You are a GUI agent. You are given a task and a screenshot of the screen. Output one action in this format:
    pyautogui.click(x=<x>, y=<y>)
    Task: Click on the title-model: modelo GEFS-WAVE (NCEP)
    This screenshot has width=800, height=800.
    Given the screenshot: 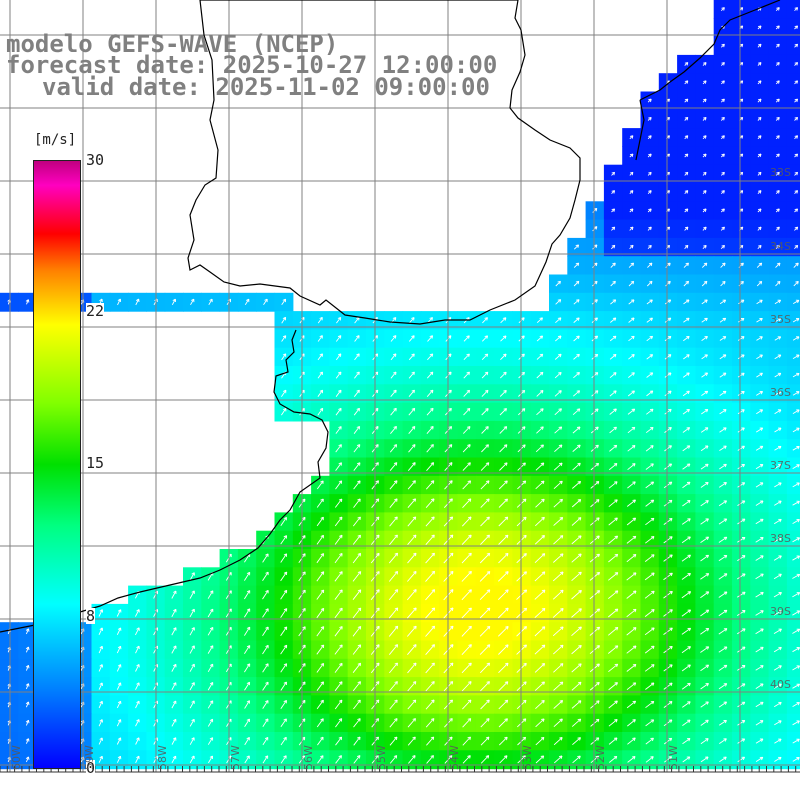 What is the action you would take?
    pyautogui.click(x=172, y=44)
    